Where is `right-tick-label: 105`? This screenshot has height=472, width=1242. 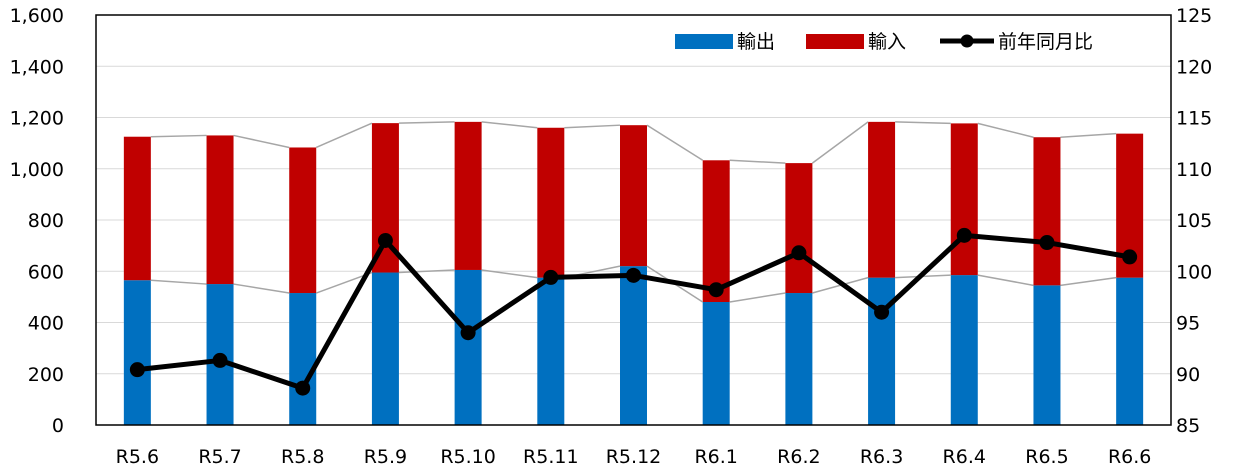
right-tick-label: 105 is located at coordinates (1194, 221).